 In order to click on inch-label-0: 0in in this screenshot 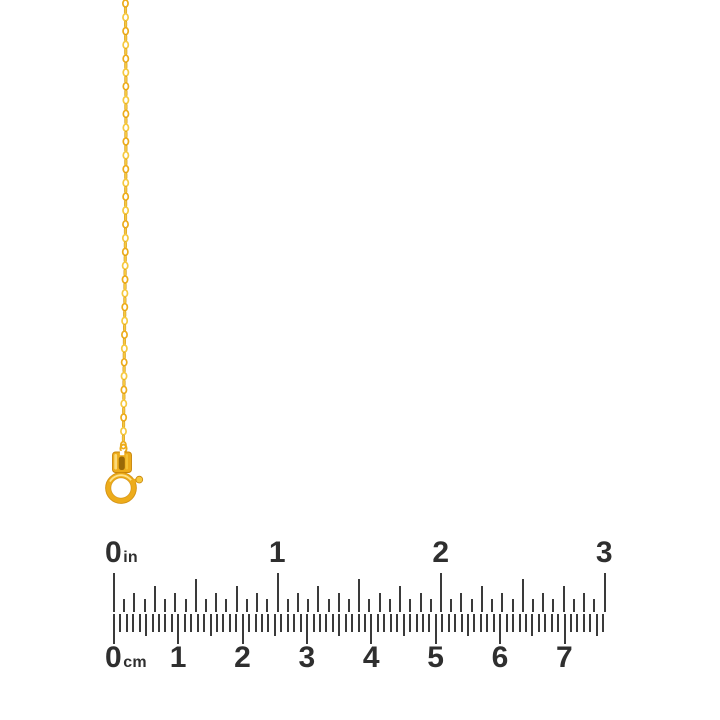, I will do `click(122, 554)`.